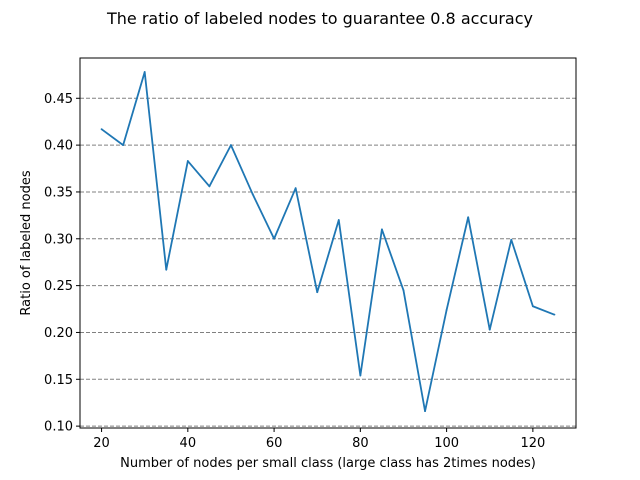 The height and width of the screenshot is (480, 640). I want to click on x-tick-label: 120, so click(532, 443).